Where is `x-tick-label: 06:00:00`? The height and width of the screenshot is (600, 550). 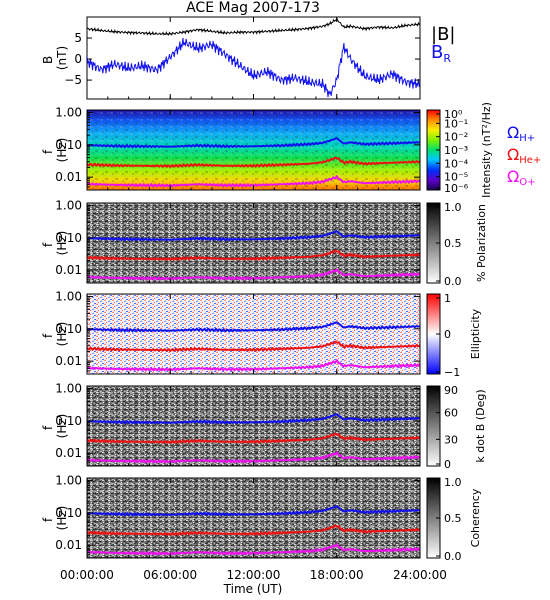 x-tick-label: 06:00:00 is located at coordinates (170, 575).